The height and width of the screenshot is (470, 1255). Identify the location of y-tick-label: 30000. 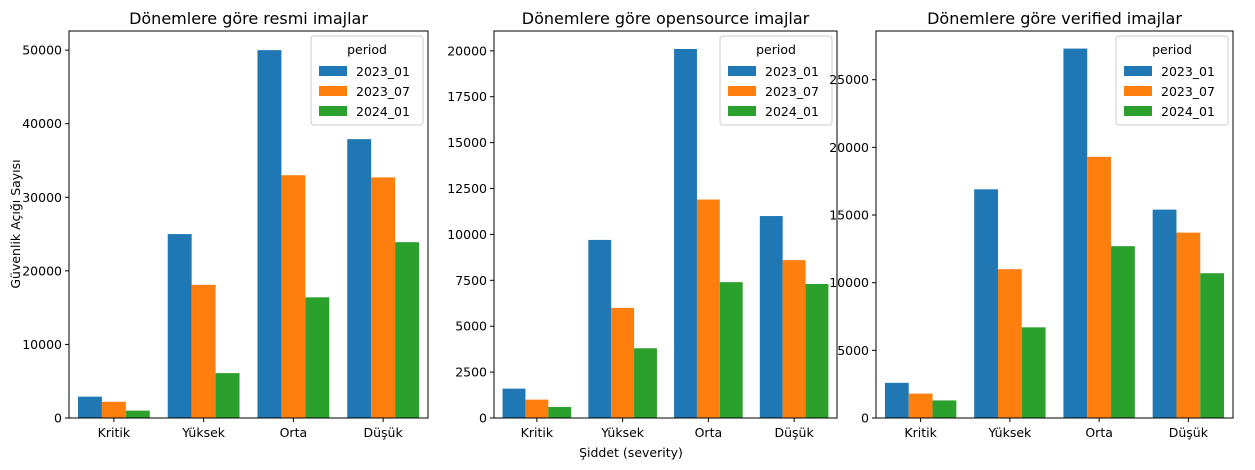
(42, 197).